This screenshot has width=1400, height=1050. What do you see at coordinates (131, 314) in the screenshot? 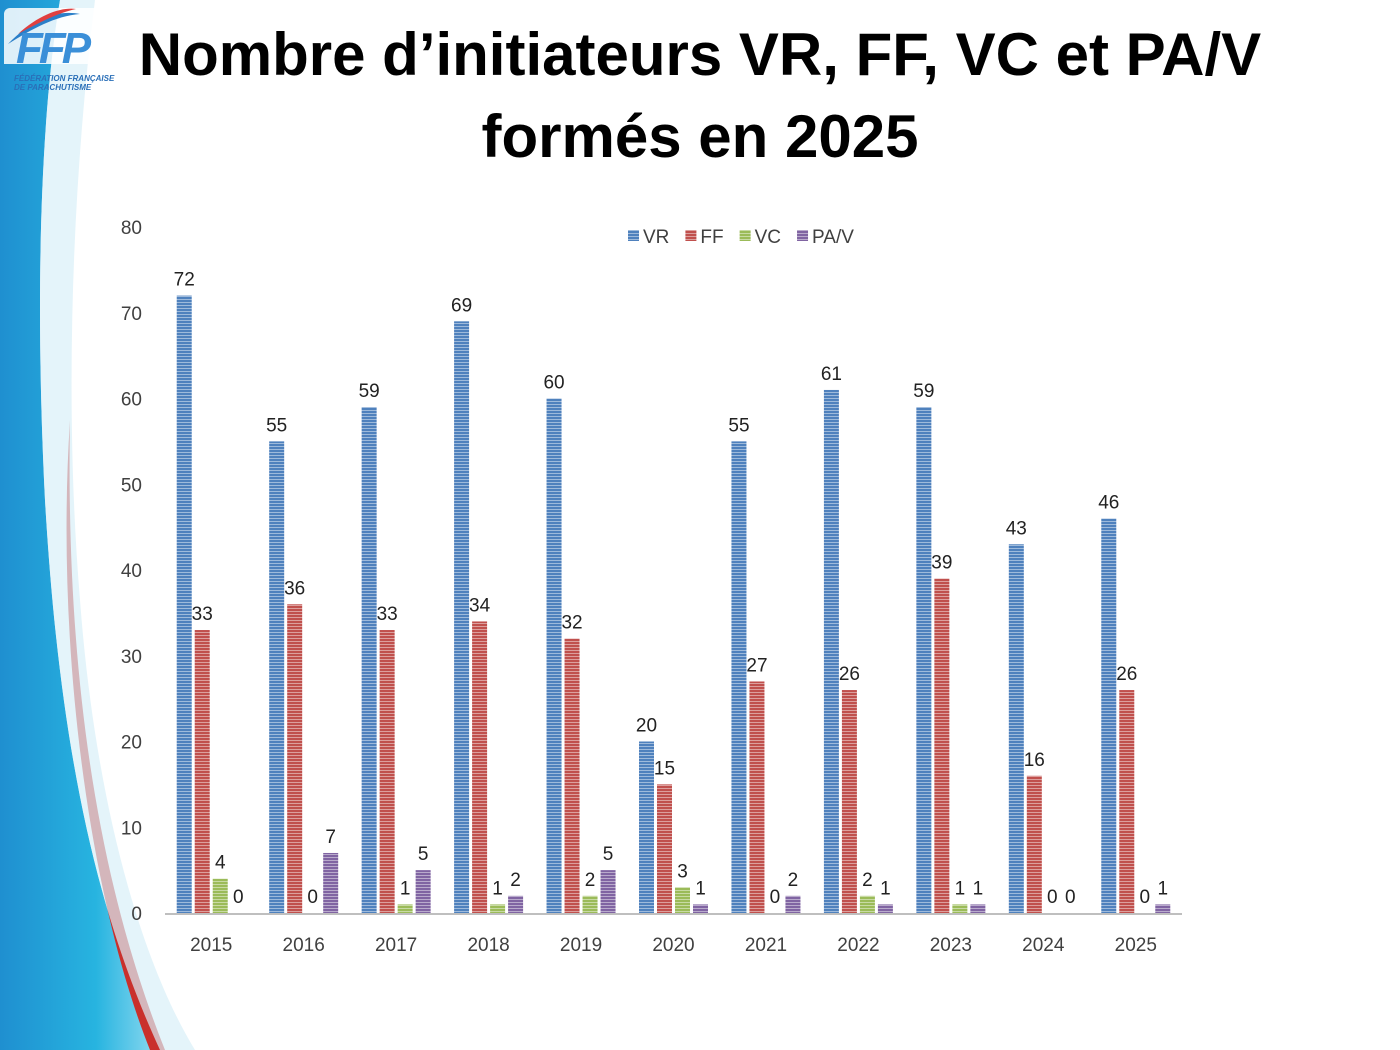
I see `y-tick-label: 70` at bounding box center [131, 314].